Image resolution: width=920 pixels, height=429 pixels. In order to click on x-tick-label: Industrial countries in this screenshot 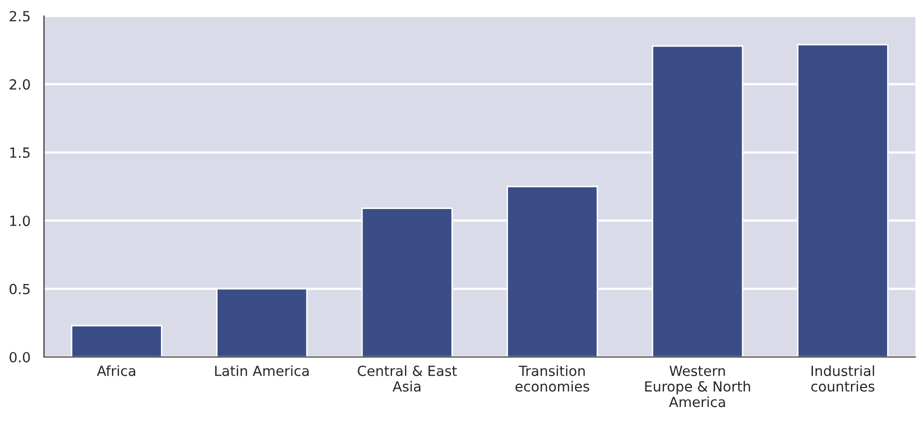, I will do `click(842, 378)`.